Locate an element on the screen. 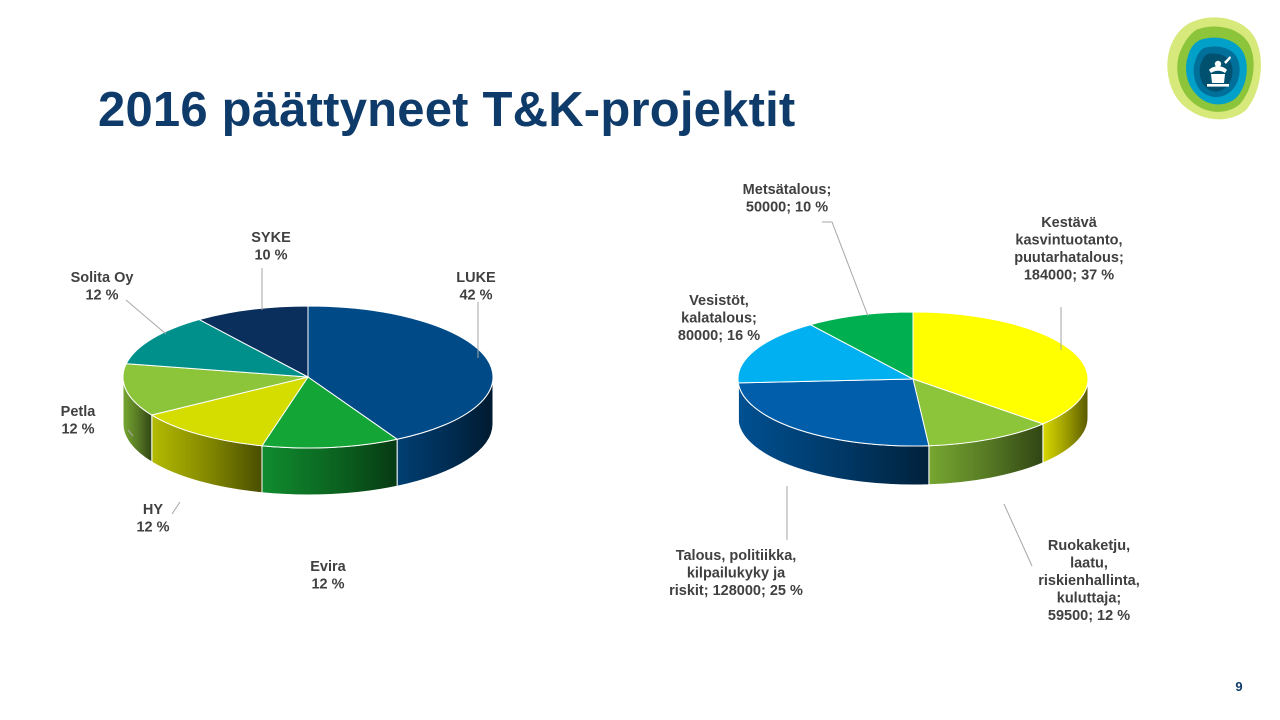 The width and height of the screenshot is (1280, 720). pie-slice-talous-politiikka-kilpailukyky-ja-riskit is located at coordinates (833, 412).